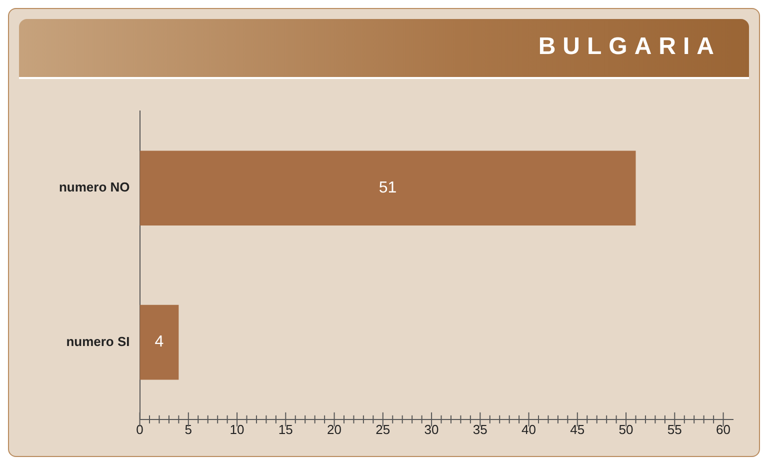 This screenshot has width=766, height=463. Describe the element at coordinates (140, 429) in the screenshot. I see `x-tick-label: 0` at that location.